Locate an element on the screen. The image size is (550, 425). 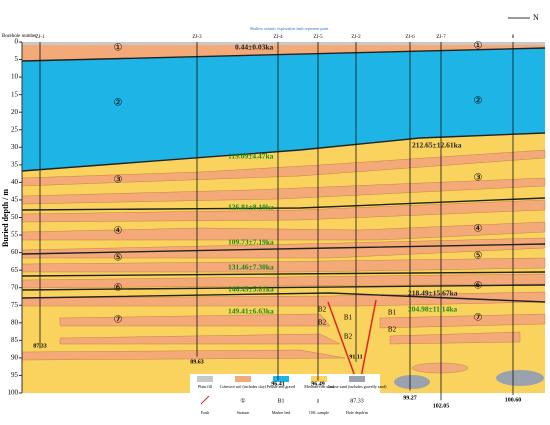
osl-age: 146.49±5.81ka is located at coordinates (251, 289).